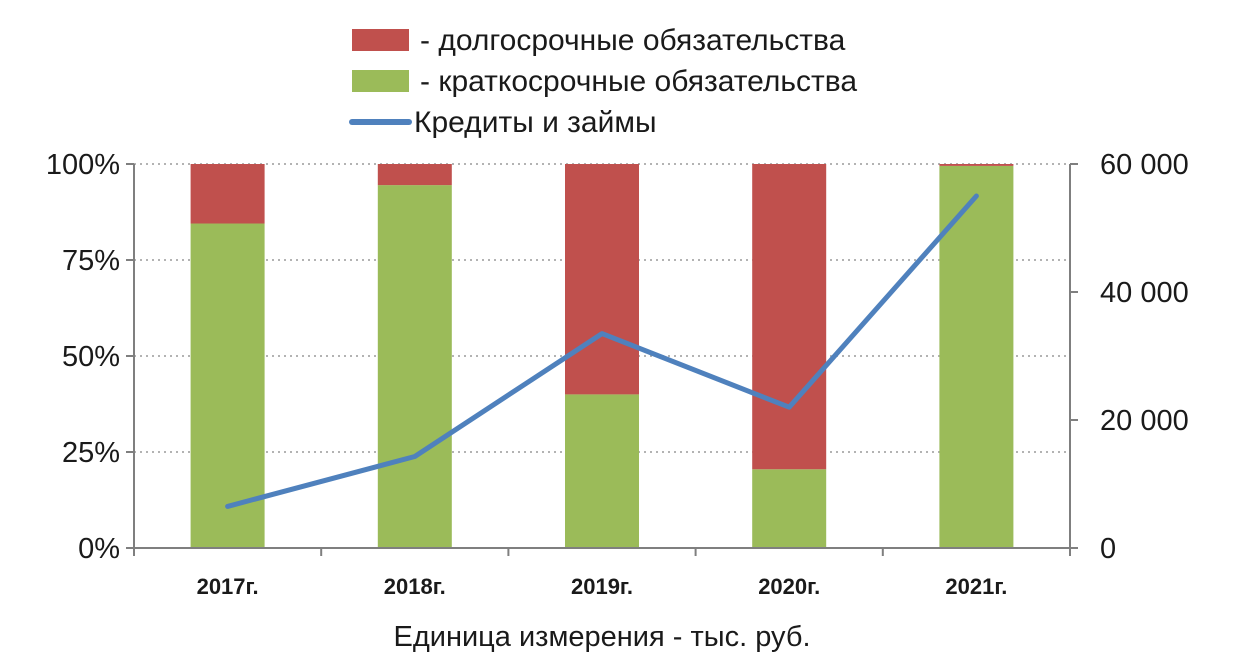 The width and height of the screenshot is (1240, 665). Describe the element at coordinates (91, 453) in the screenshot. I see `left-tick-label: 25%` at that location.